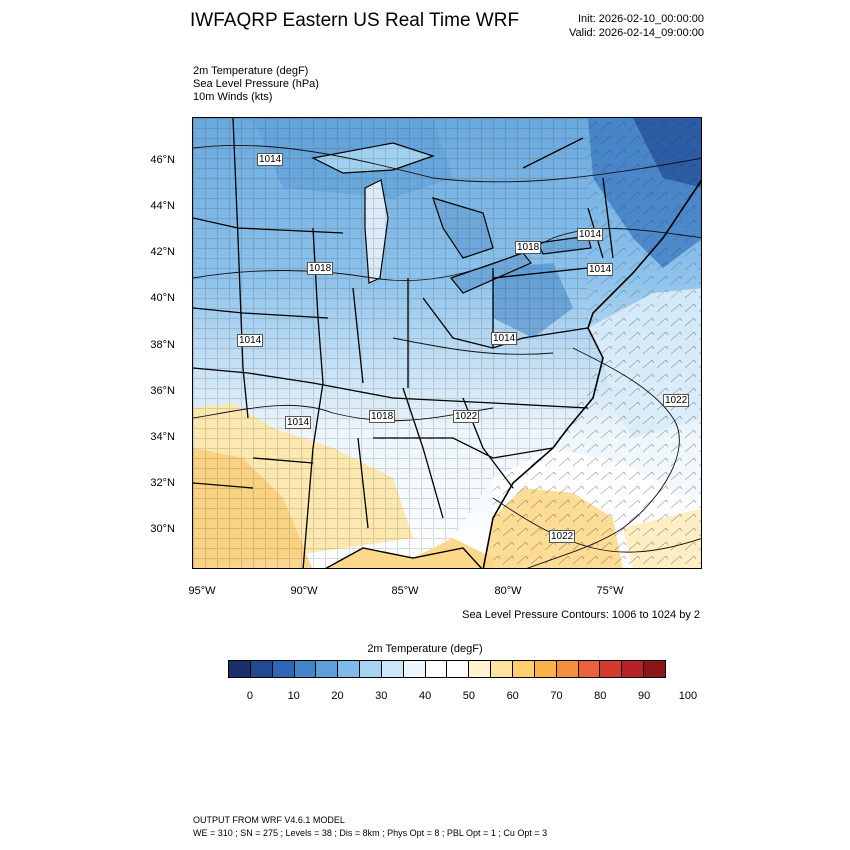  What do you see at coordinates (162, 391) in the screenshot?
I see `lat-label: 36°N` at bounding box center [162, 391].